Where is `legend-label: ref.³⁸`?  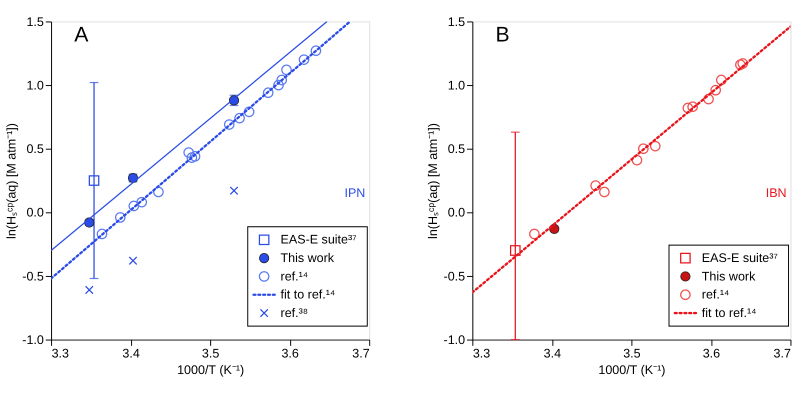 legend-label: ref.³⁸ is located at coordinates (294, 313).